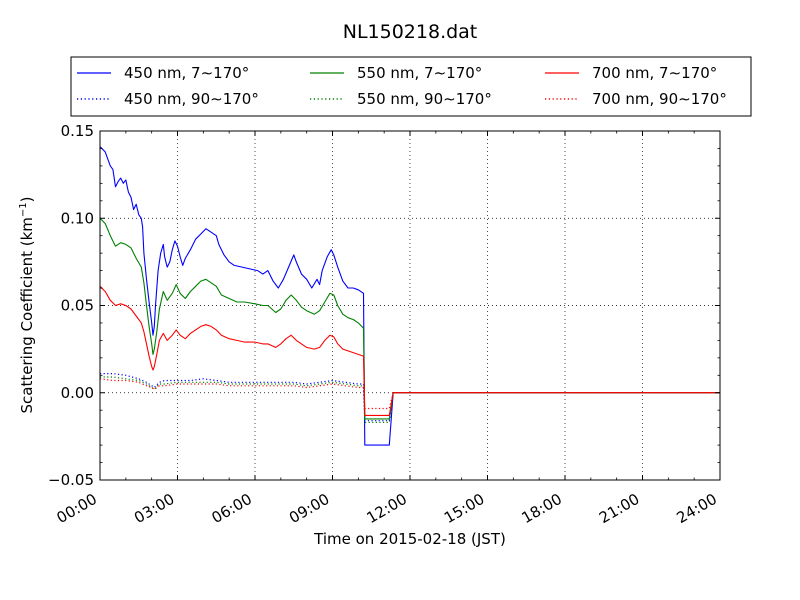  I want to click on y-axis-label: Scattering Coefficient (km−1), so click(27, 304).